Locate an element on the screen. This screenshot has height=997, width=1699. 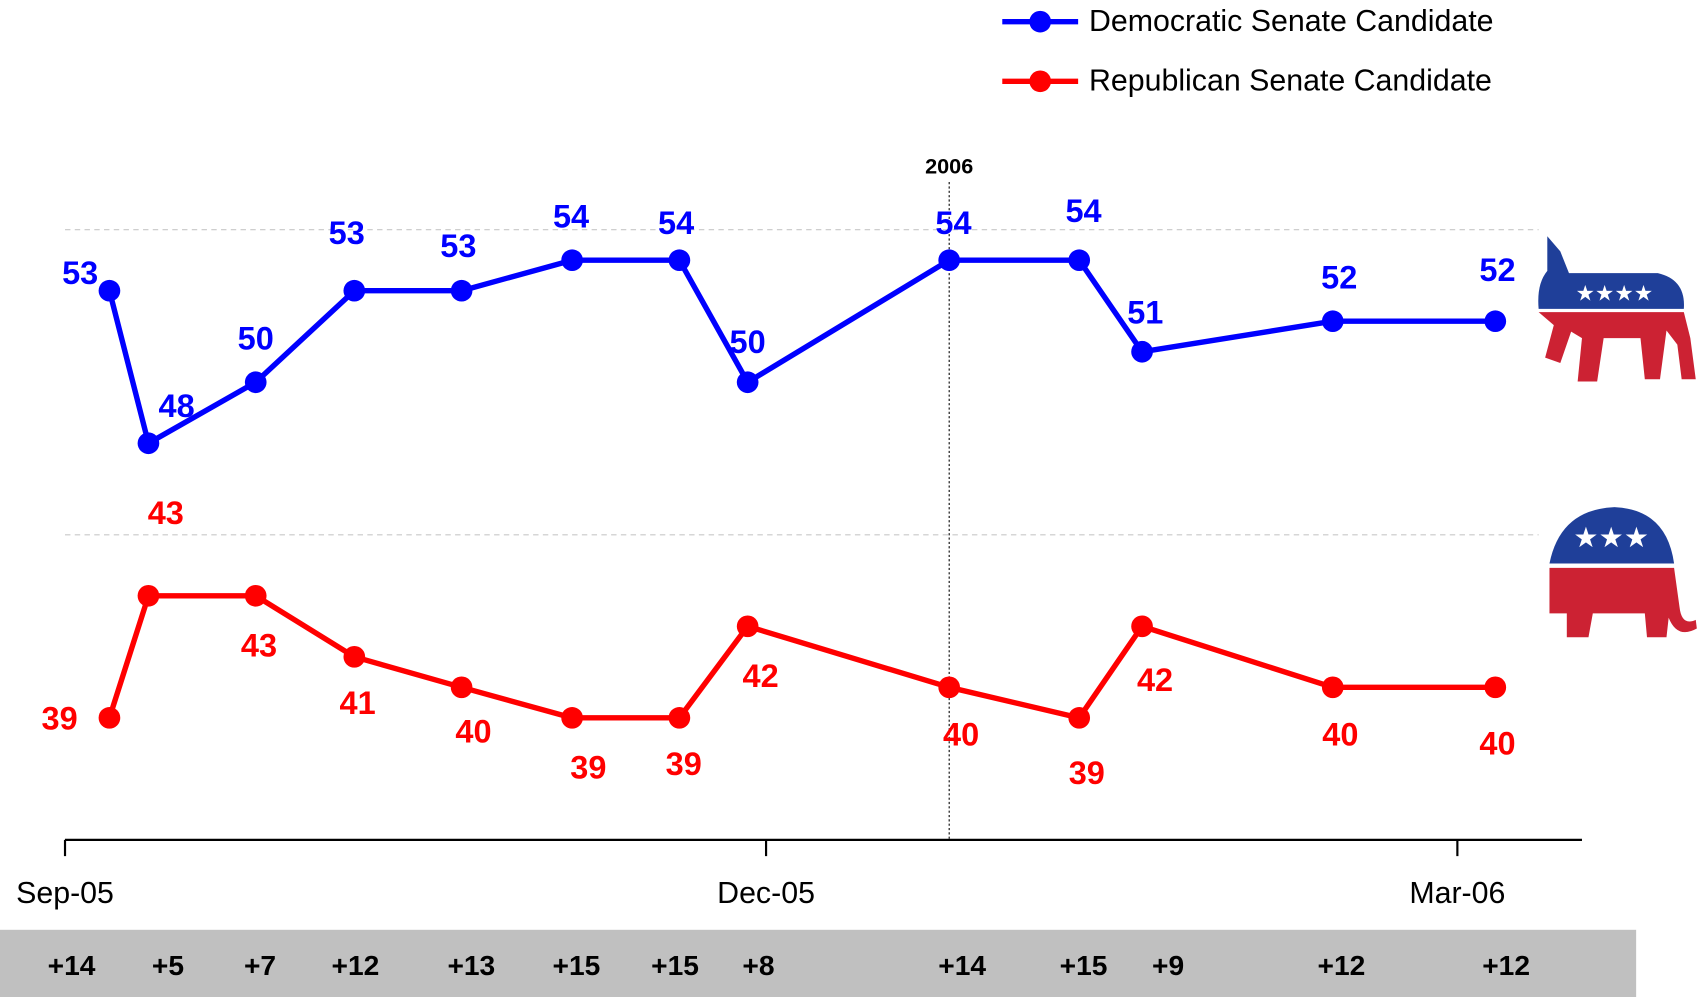
x-tick-label: Mar-06 is located at coordinates (1457, 893).